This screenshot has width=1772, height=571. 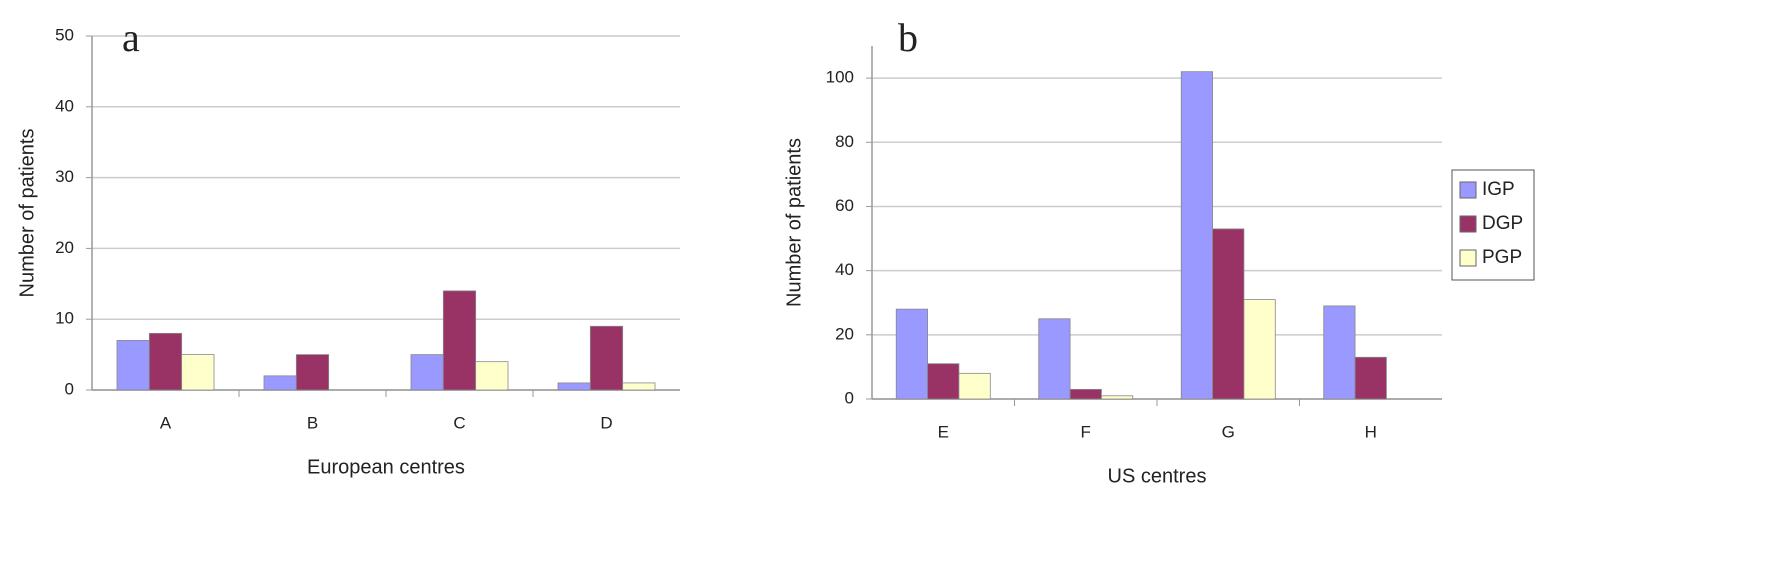 I want to click on x-tick-label: E, so click(x=943, y=431).